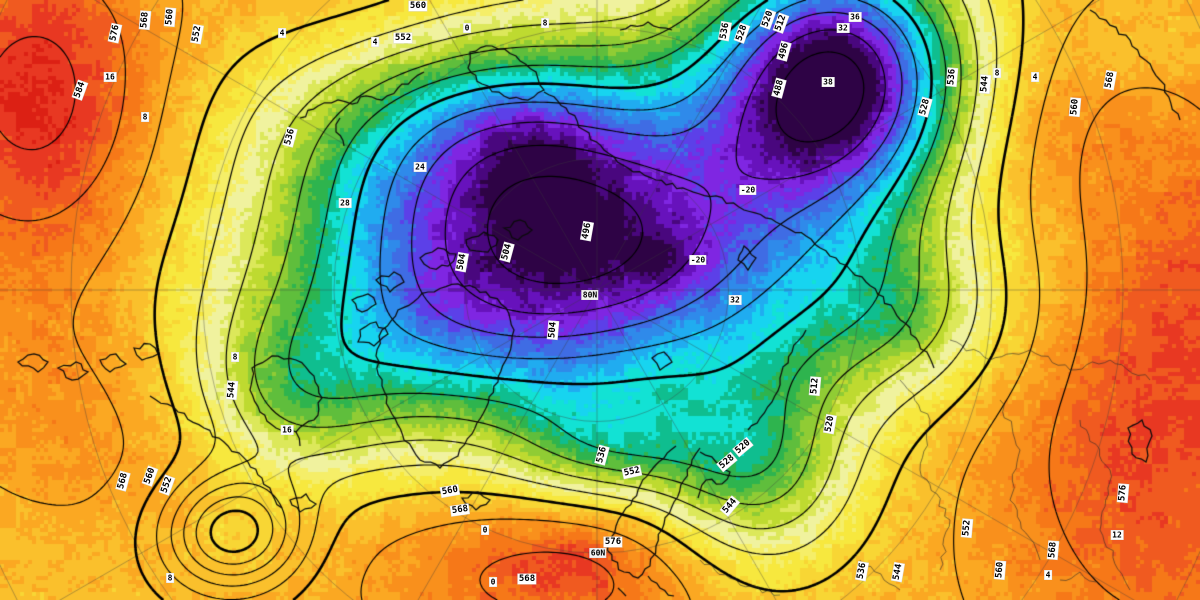 The width and height of the screenshot is (1200, 600). Describe the element at coordinates (420, 167) in the screenshot. I see `temperature-contour-label: 24` at that location.